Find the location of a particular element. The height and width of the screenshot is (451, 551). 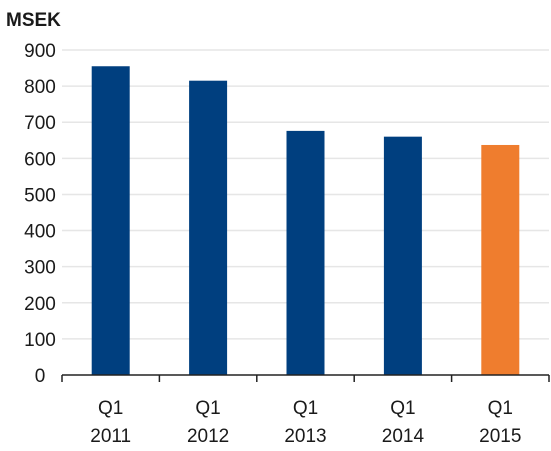

y-tick-label: 700 is located at coordinates (40, 123).